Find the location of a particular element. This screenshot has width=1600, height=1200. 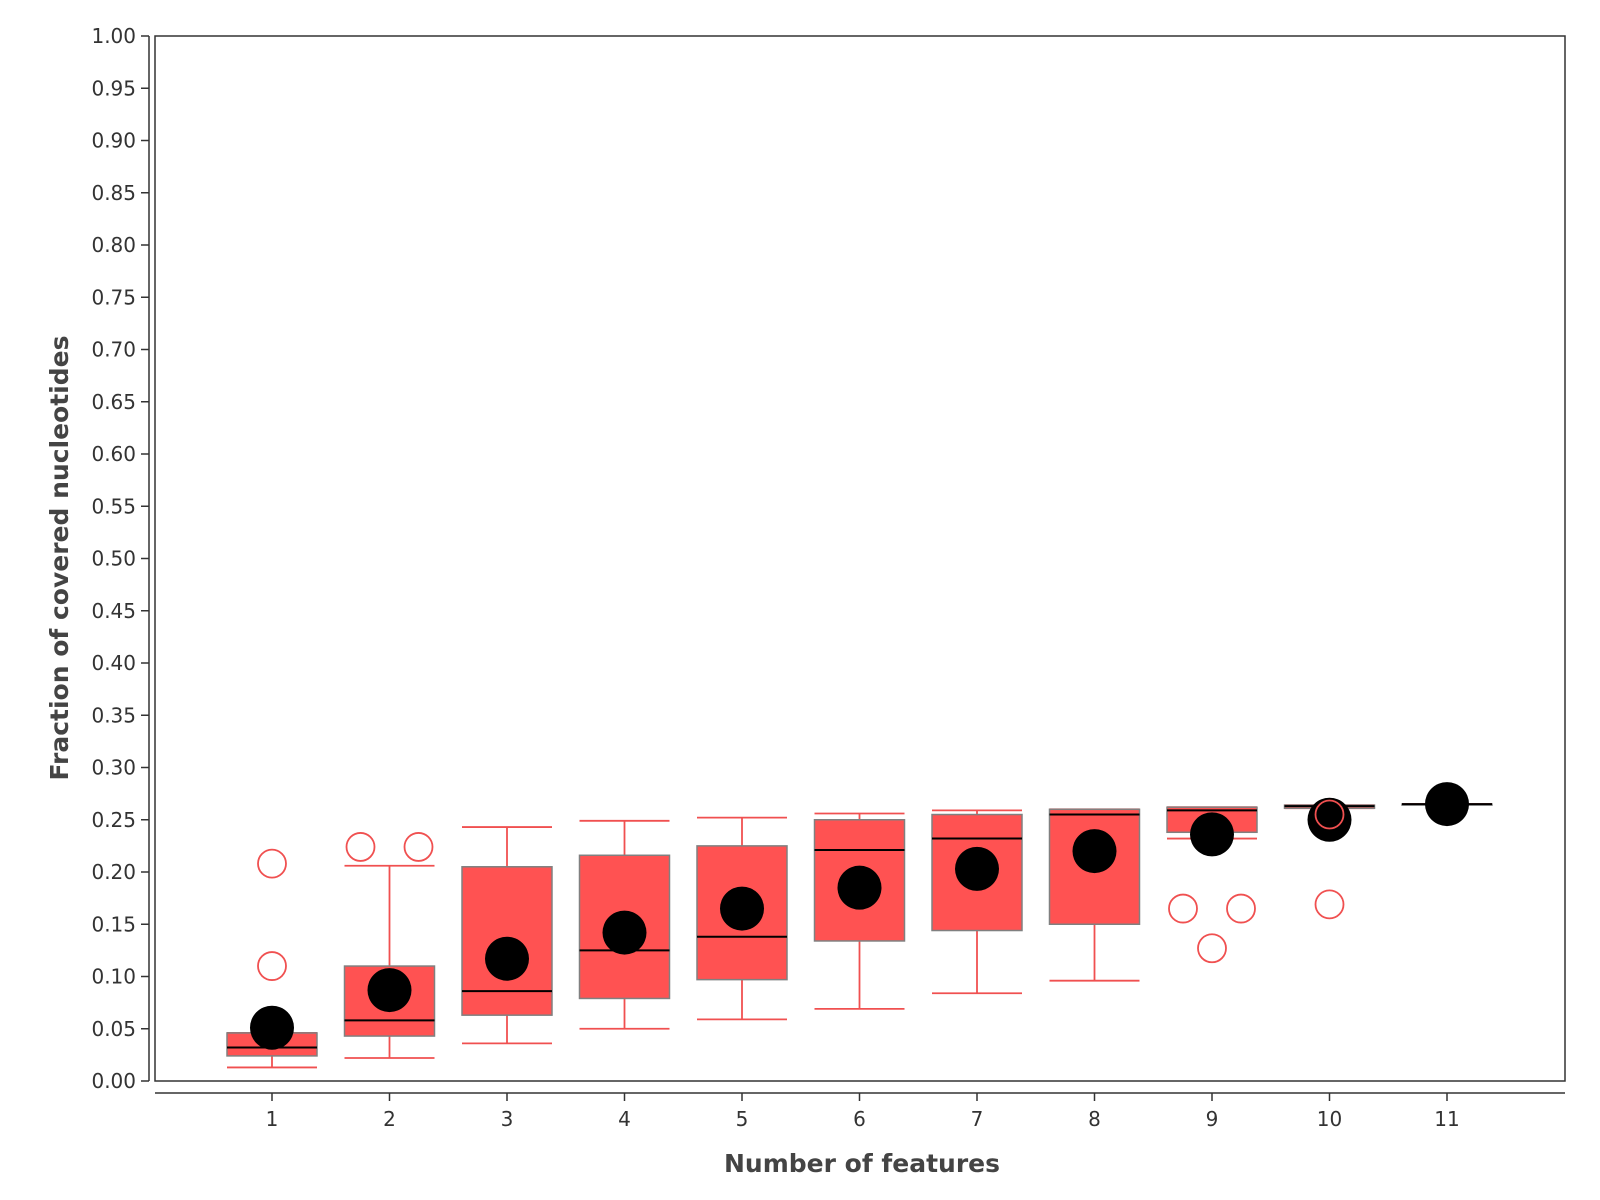

x-tick-label: 4 is located at coordinates (624, 1119).